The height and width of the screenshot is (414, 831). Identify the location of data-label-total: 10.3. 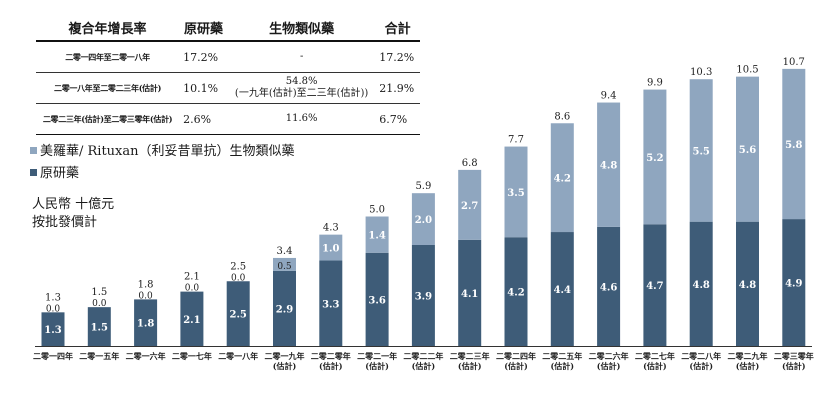
(701, 72).